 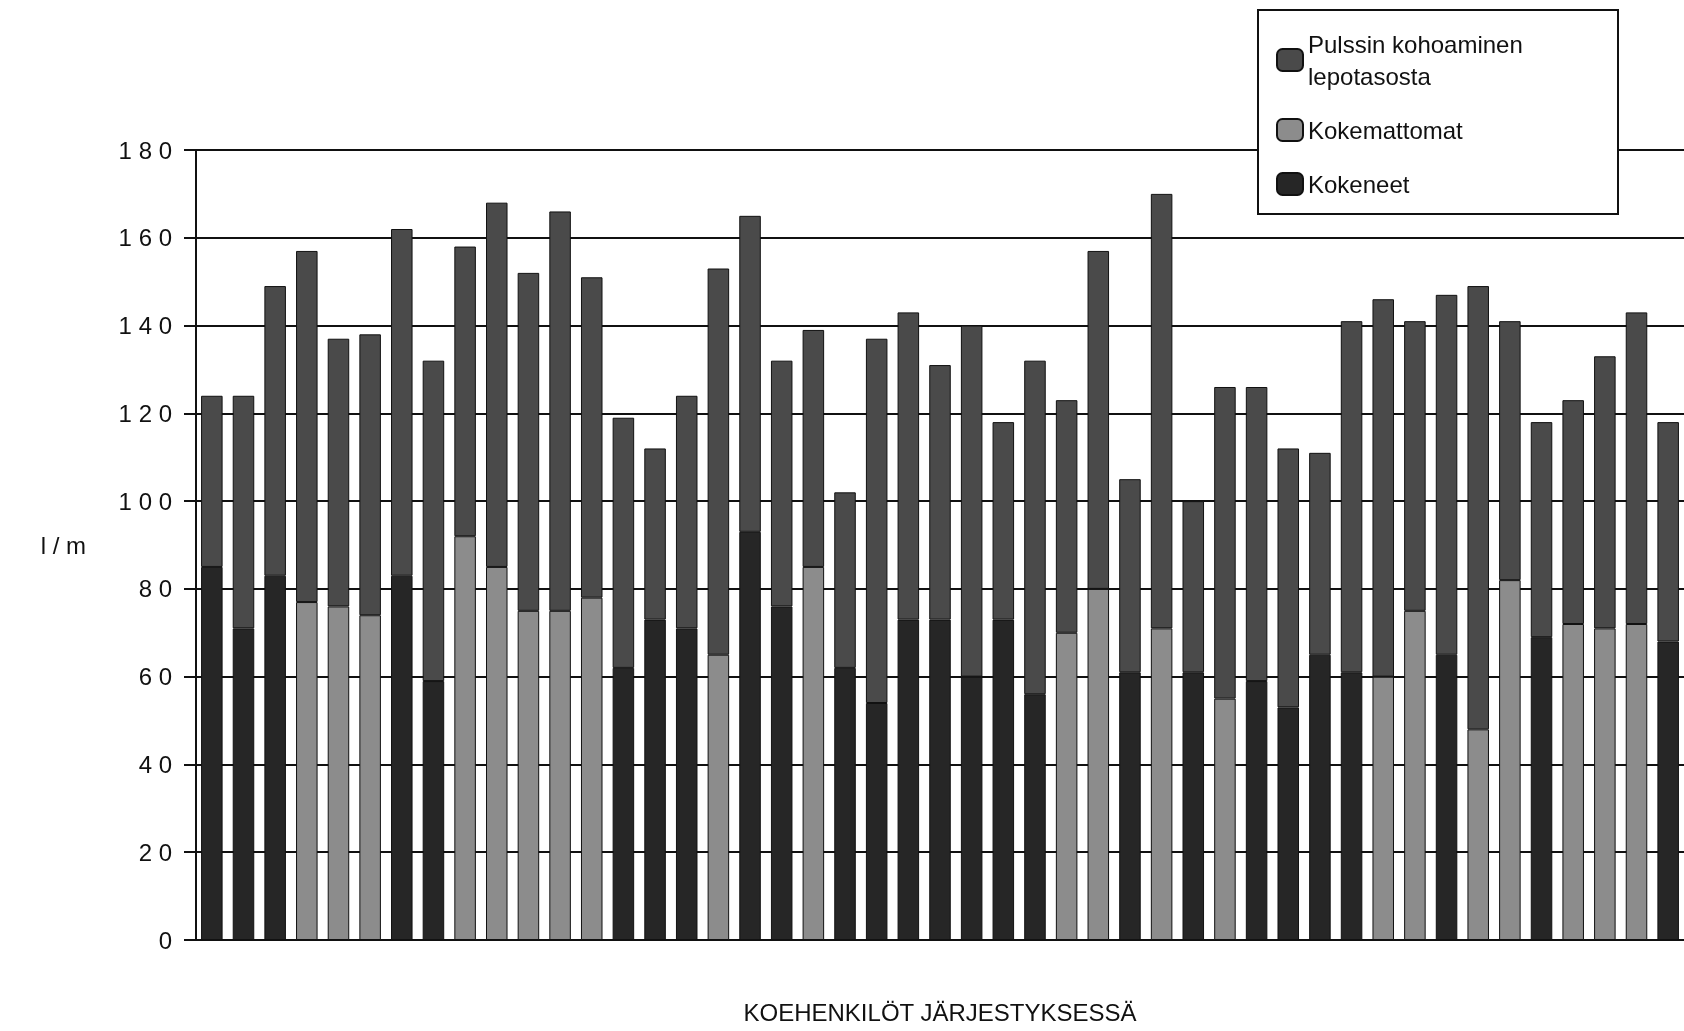 What do you see at coordinates (940, 1012) in the screenshot?
I see `x-axis-title: KOEHENKILÖT JÄRJESTYKSESSÄ` at bounding box center [940, 1012].